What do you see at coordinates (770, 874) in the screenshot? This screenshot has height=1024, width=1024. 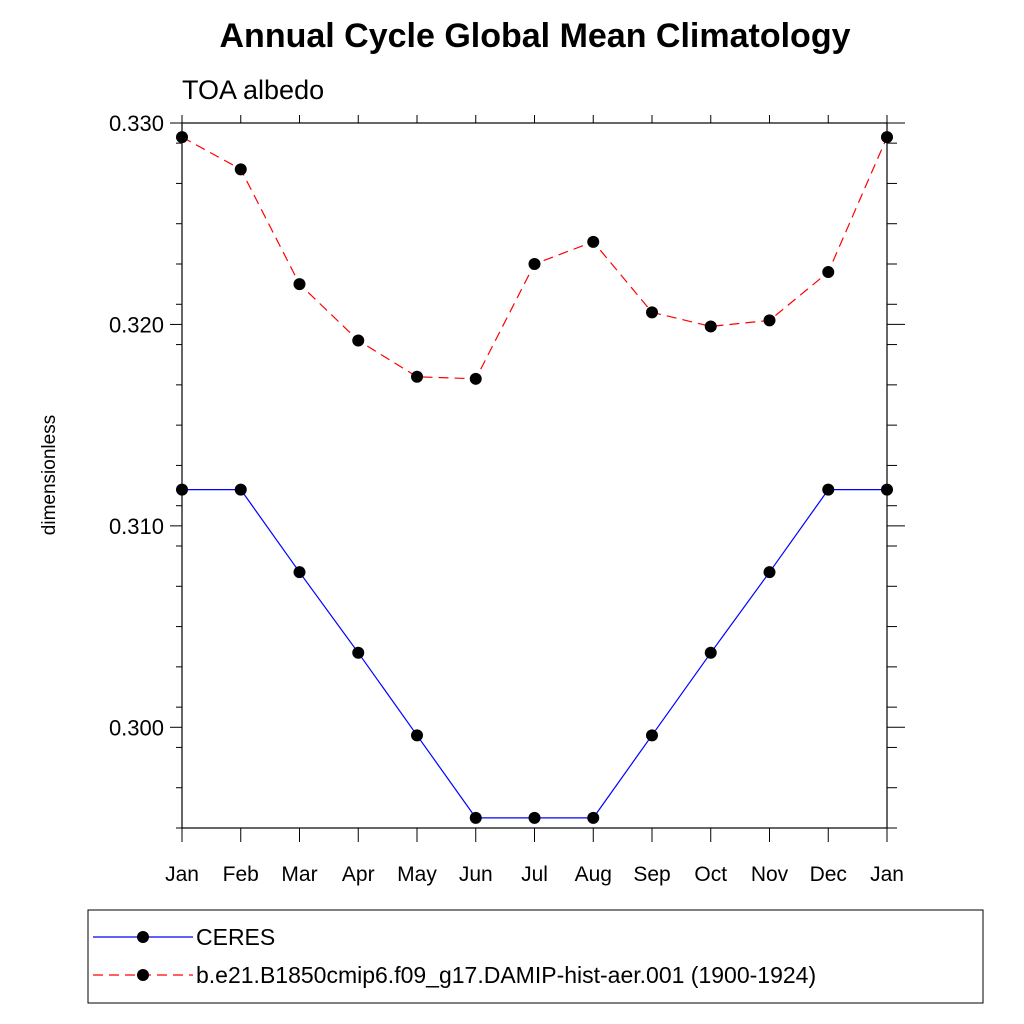 I see `x-tick-label: Nov` at bounding box center [770, 874].